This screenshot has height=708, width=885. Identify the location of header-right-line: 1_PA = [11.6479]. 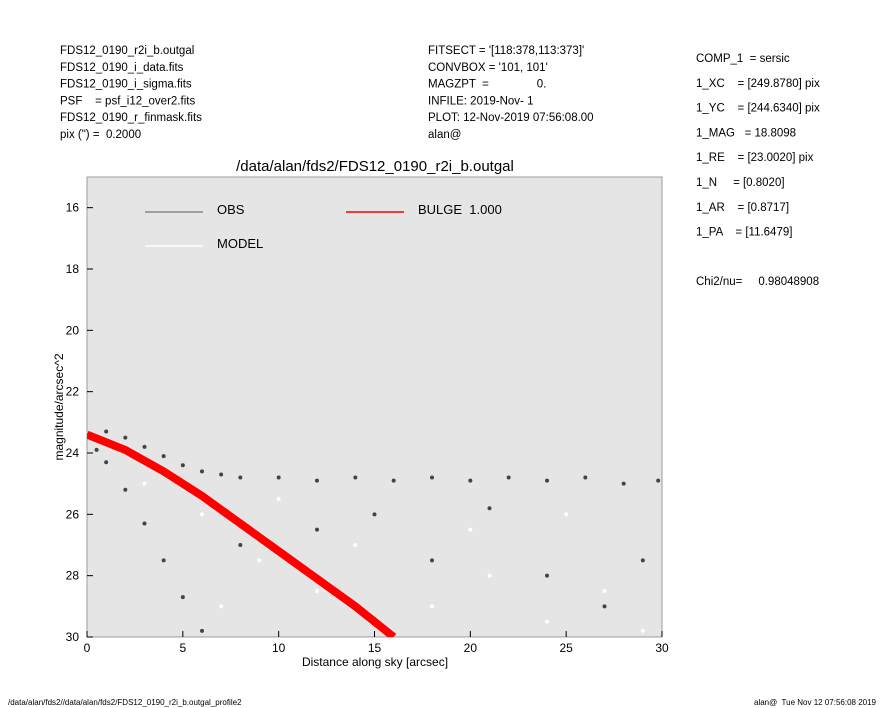
(744, 233).